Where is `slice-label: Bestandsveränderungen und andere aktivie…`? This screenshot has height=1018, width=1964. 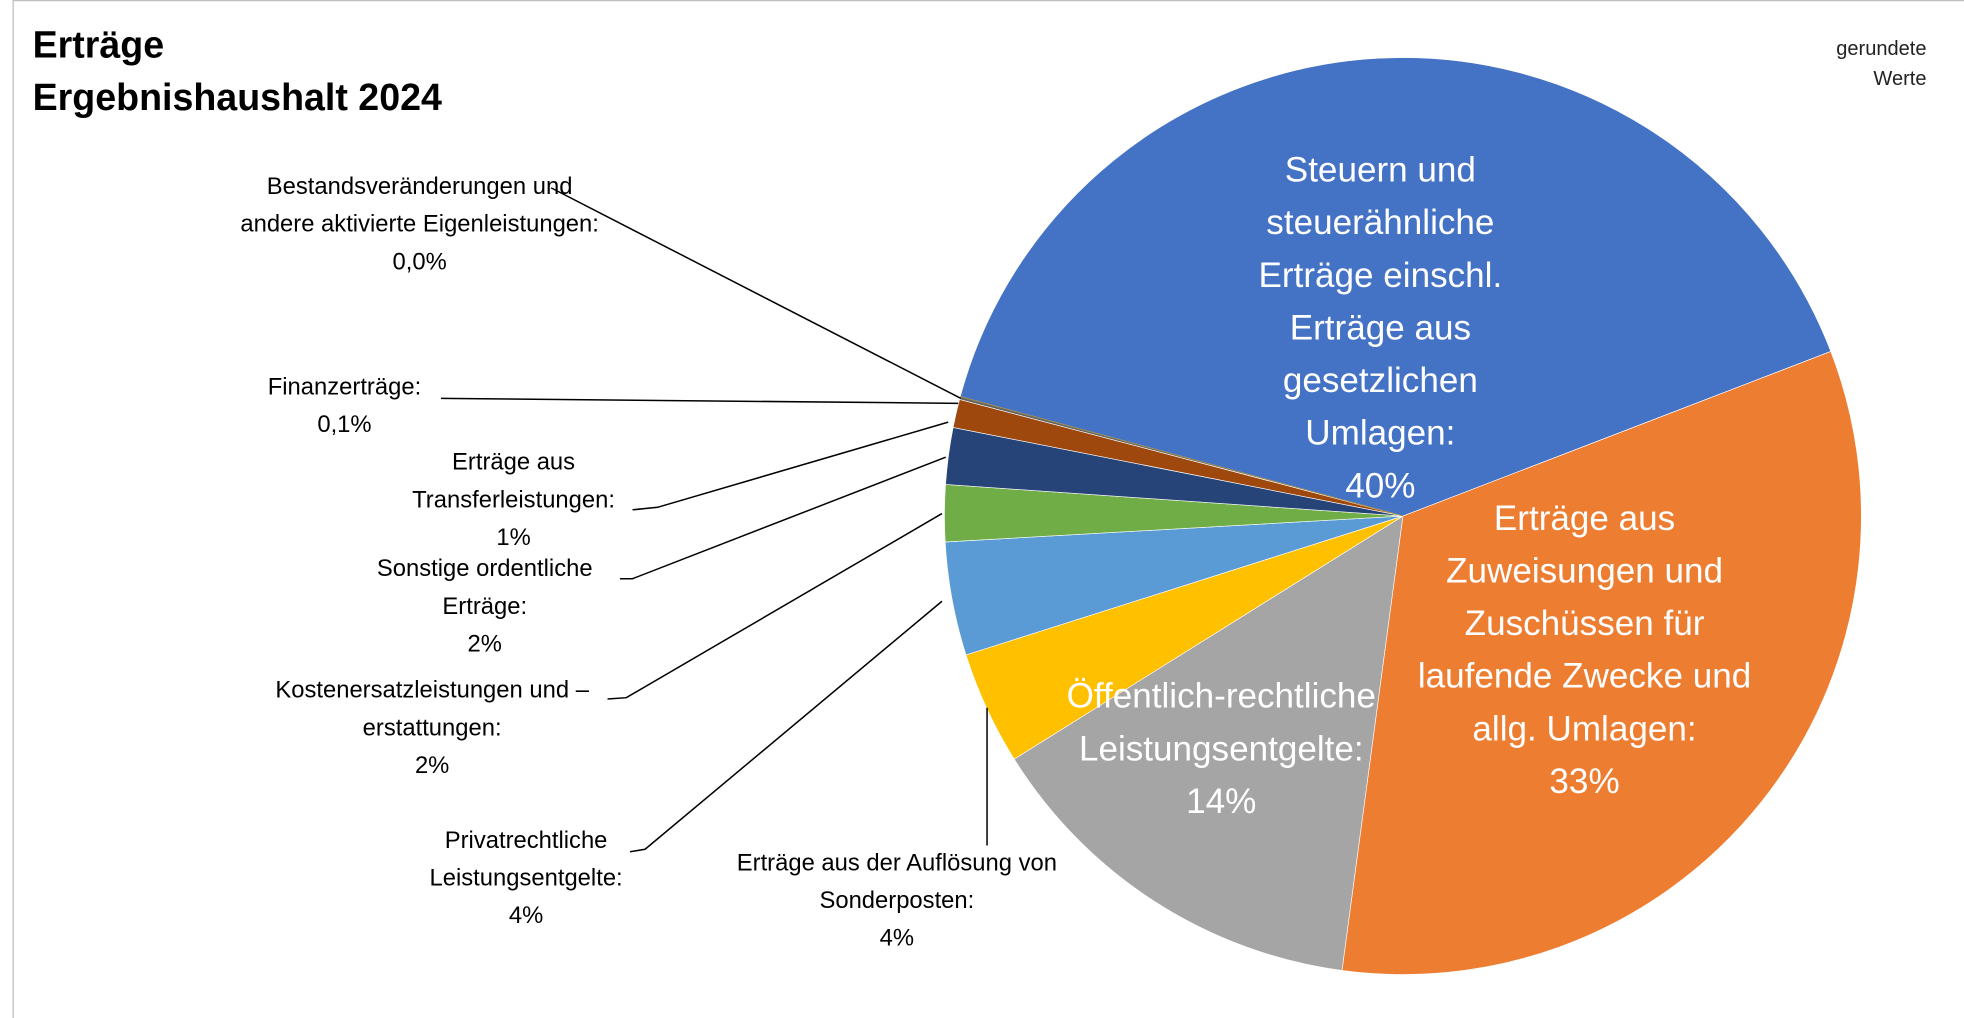 slice-label: Bestandsveränderungen und andere aktivie… is located at coordinates (420, 225).